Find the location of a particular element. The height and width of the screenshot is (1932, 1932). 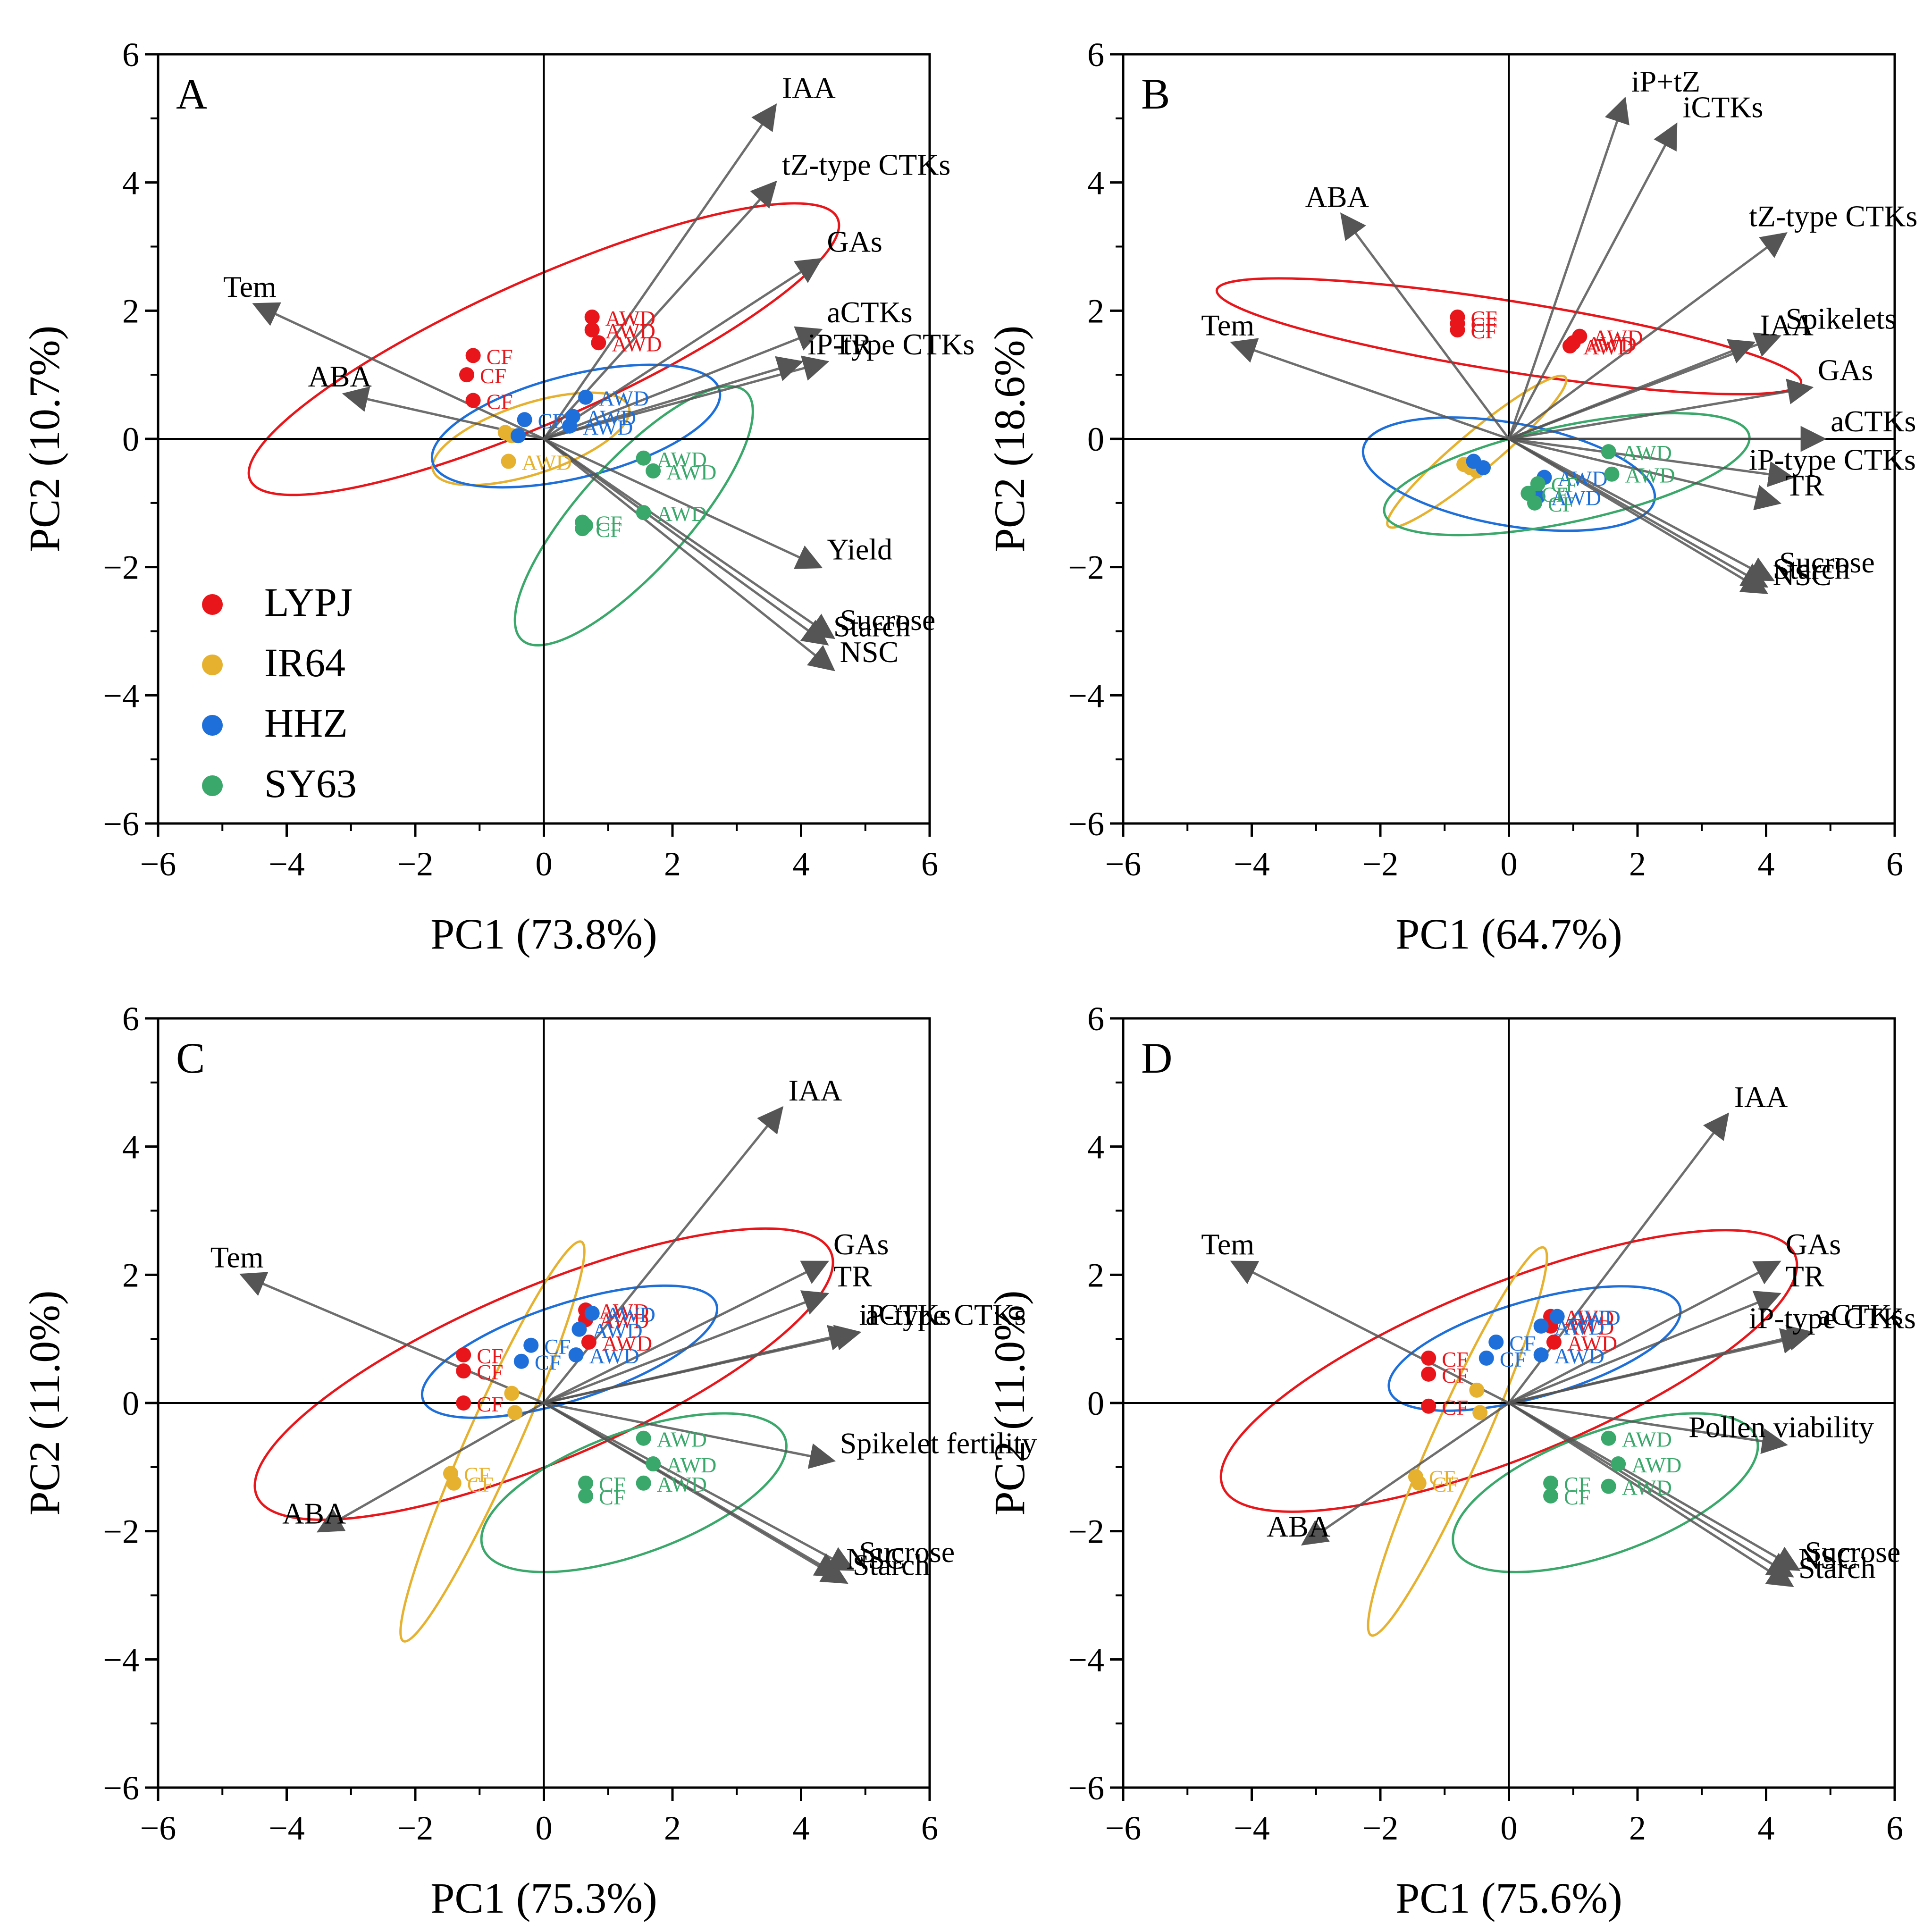

loading-label: iCTKs is located at coordinates (1723, 107).